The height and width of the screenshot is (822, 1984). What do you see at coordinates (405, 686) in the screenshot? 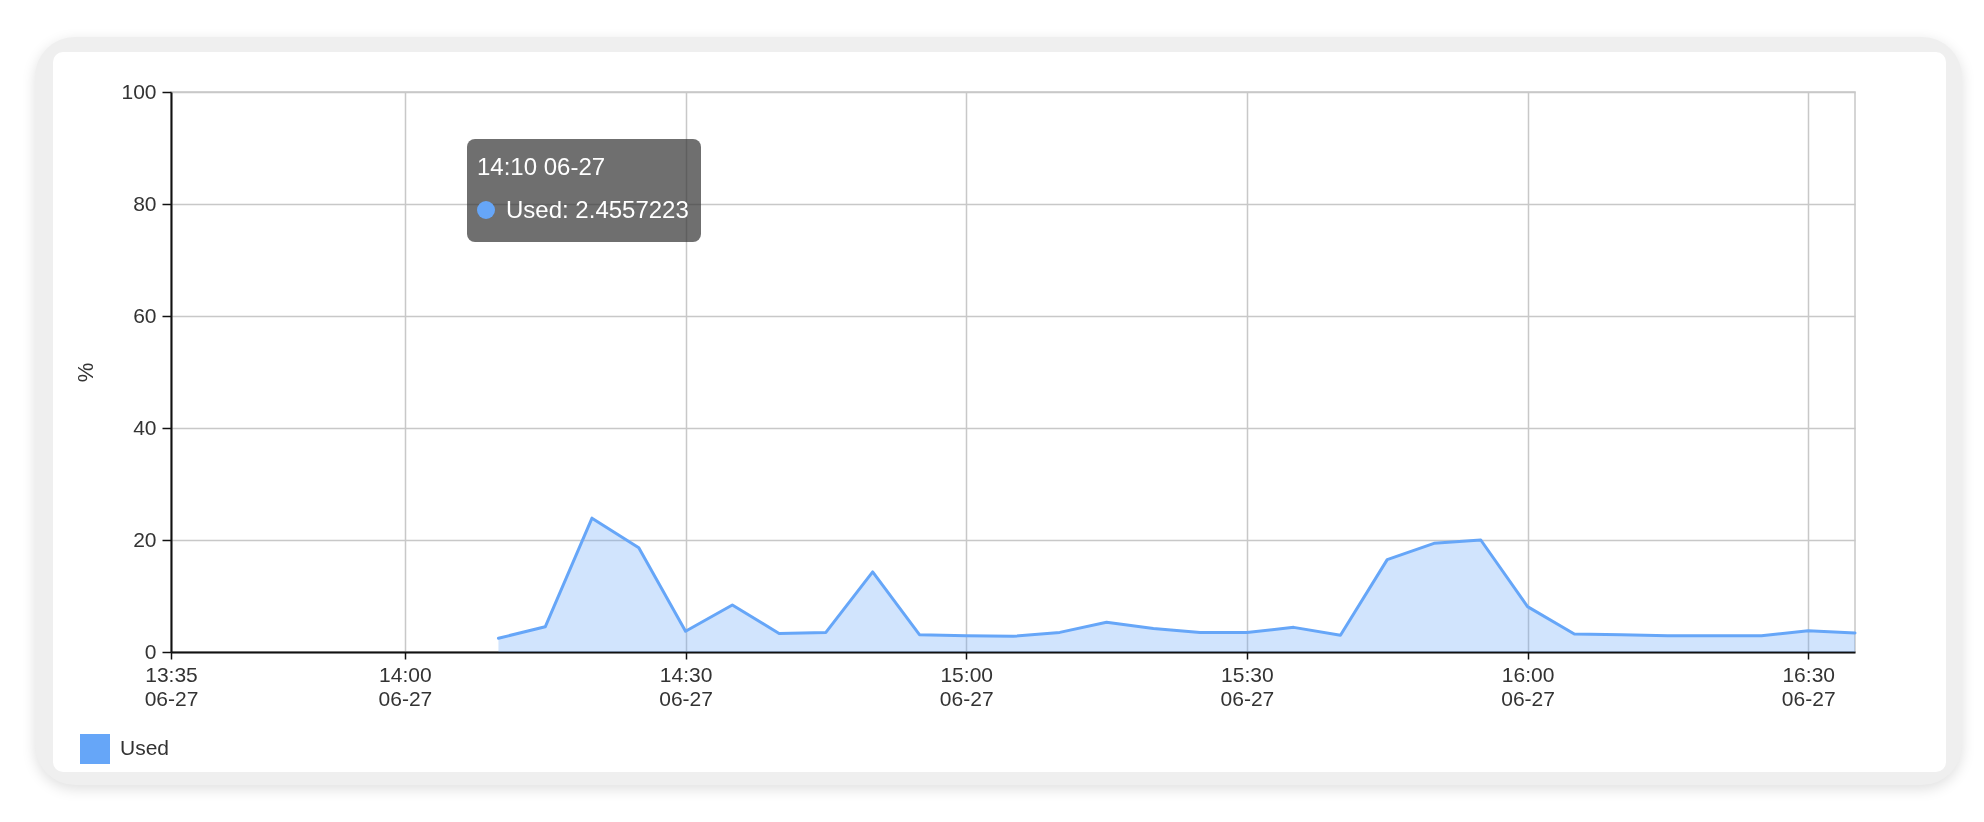
I see `x-tick-label: 14:00 06-27` at bounding box center [405, 686].